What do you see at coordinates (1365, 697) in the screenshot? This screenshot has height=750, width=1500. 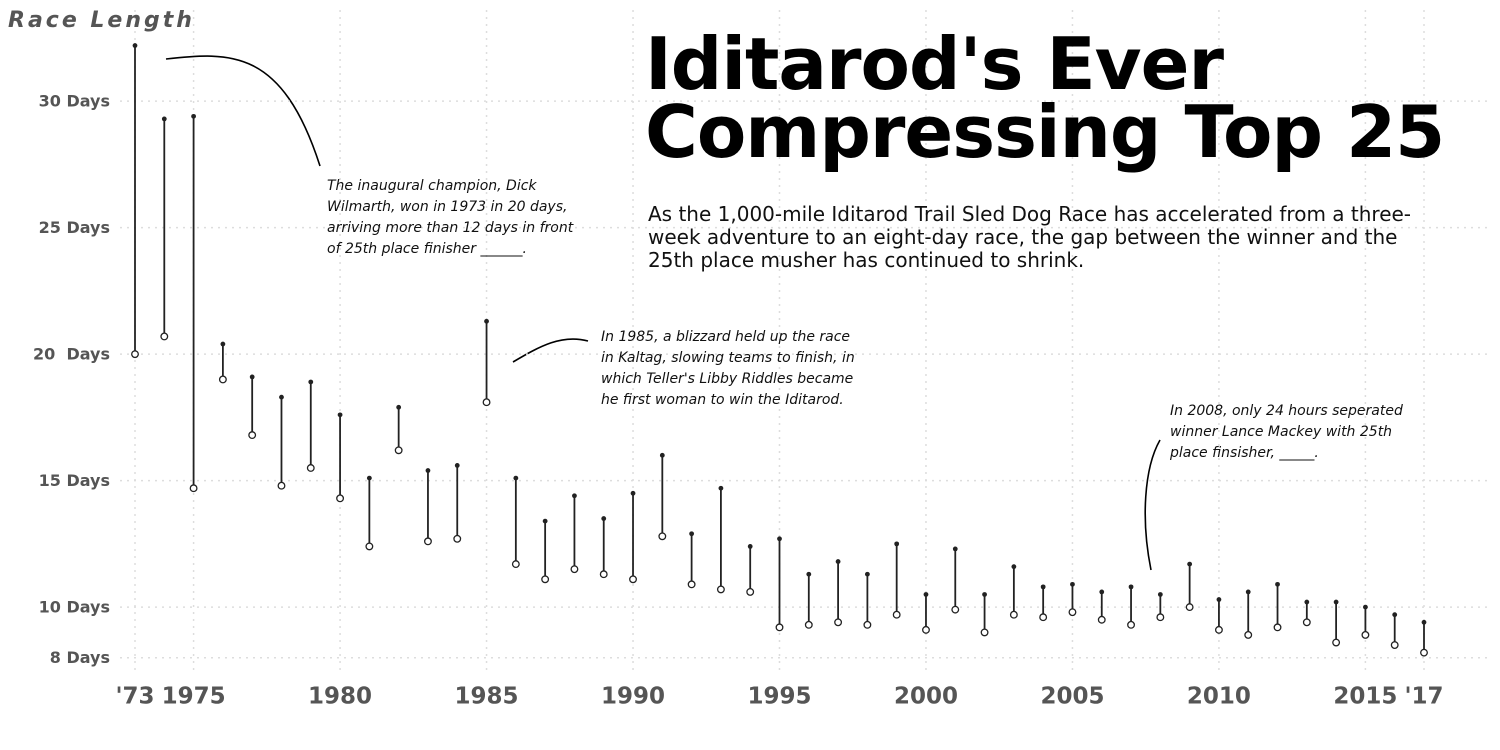 I see `x-tick-label: 2015` at bounding box center [1365, 697].